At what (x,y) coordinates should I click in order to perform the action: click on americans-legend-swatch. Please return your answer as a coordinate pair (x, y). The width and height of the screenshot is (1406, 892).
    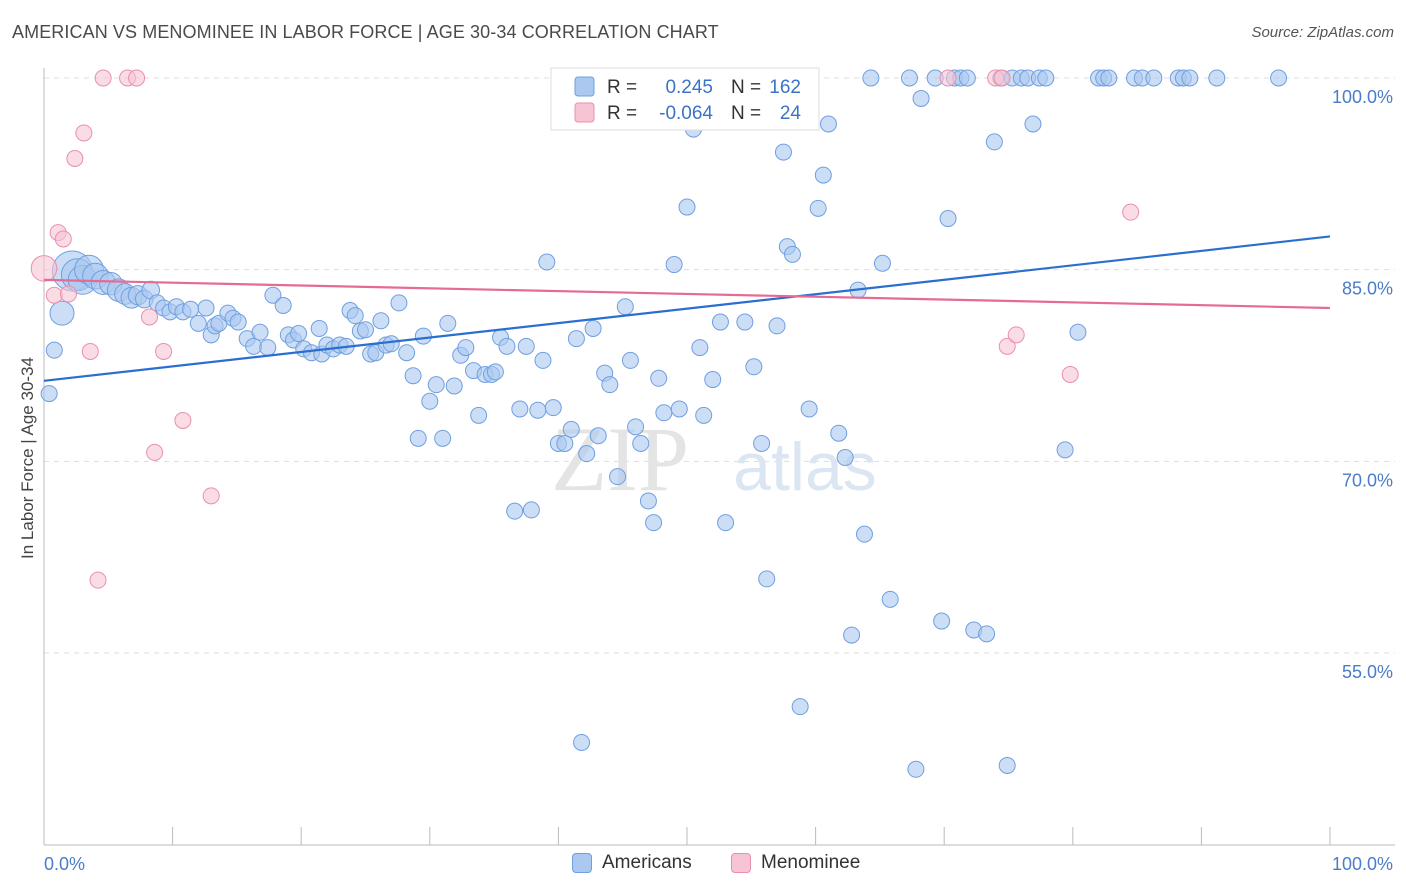
    Looking at the image, I should click on (584, 86).